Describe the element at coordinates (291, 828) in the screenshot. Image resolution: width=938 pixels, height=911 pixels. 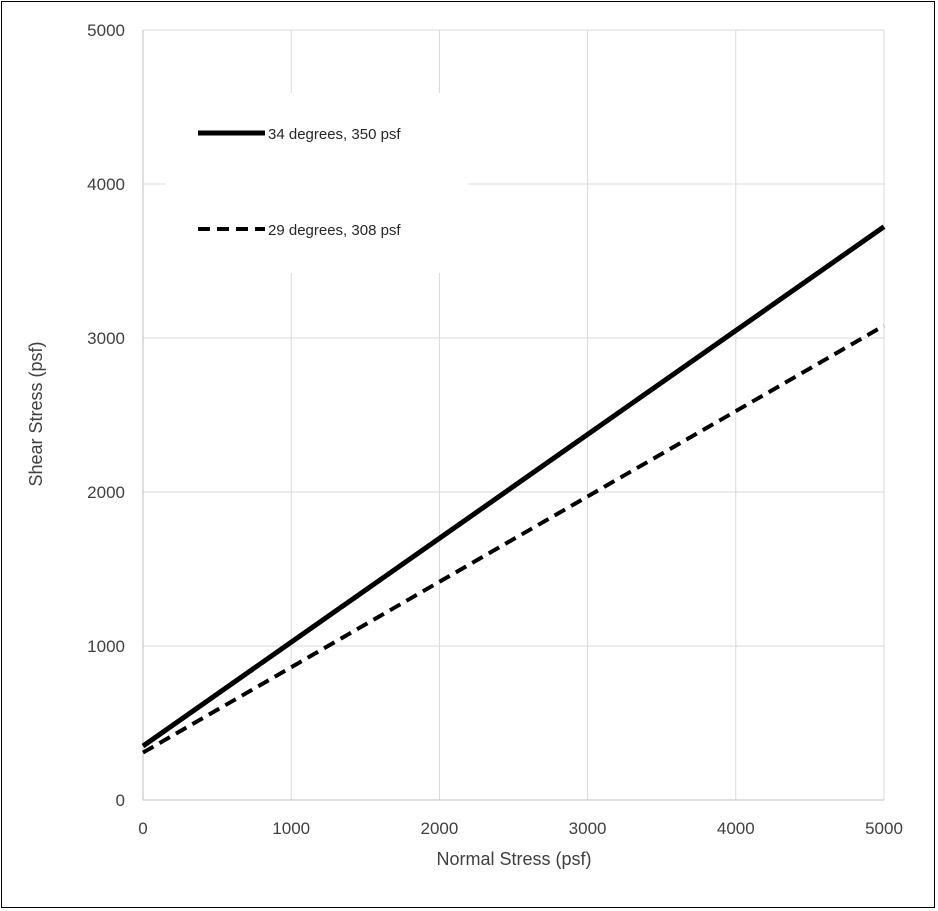
I see `x-tick-label: 1000` at that location.